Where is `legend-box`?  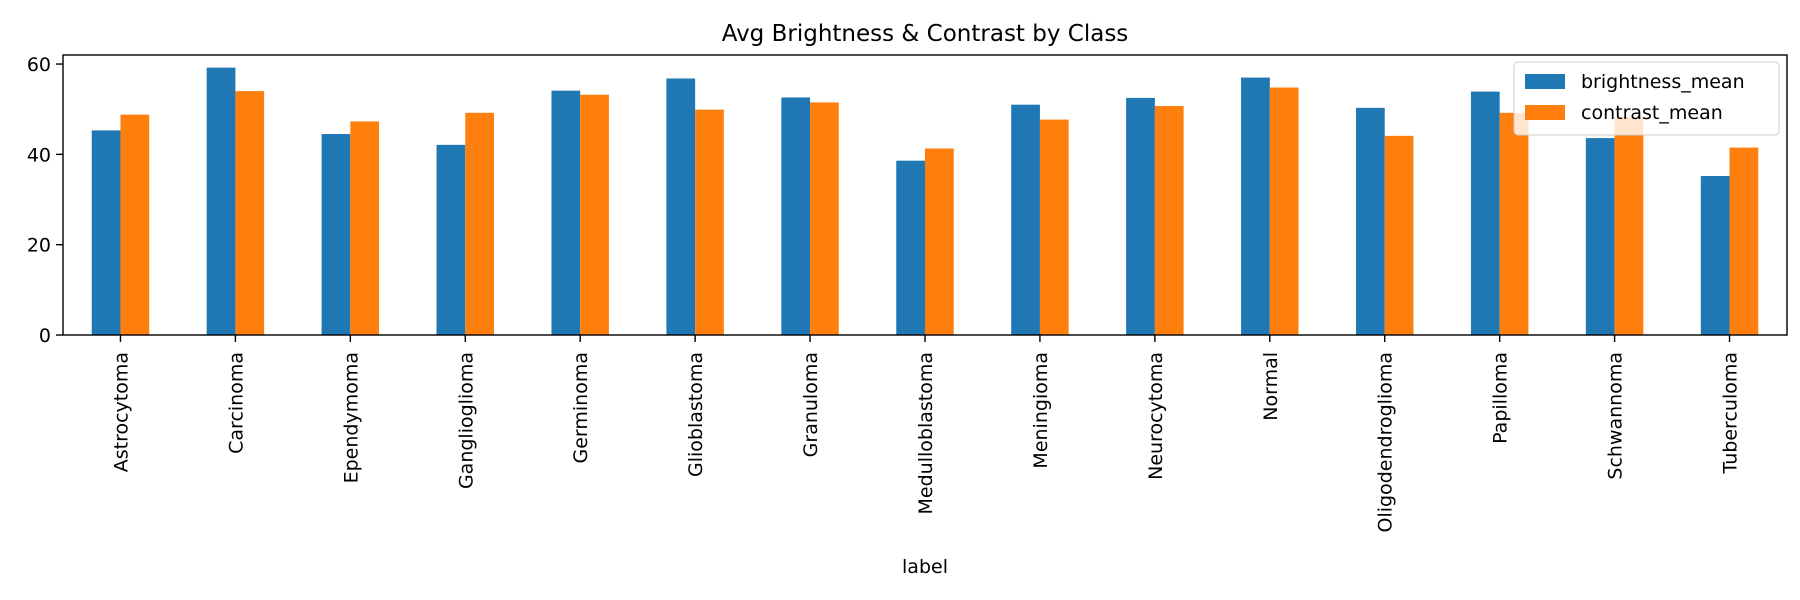
legend-box is located at coordinates (1646, 98).